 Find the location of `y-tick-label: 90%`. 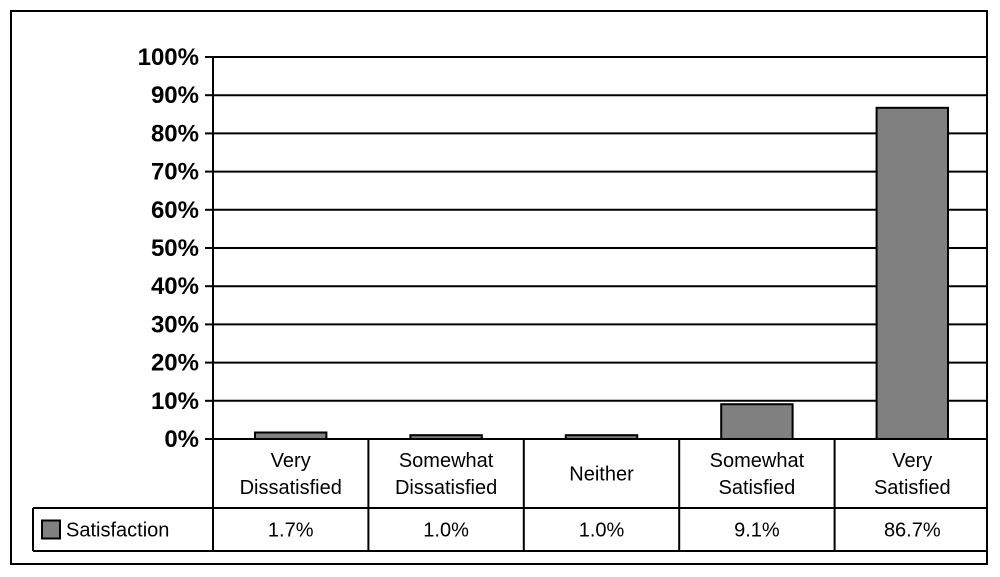

y-tick-label: 90% is located at coordinates (175, 95).